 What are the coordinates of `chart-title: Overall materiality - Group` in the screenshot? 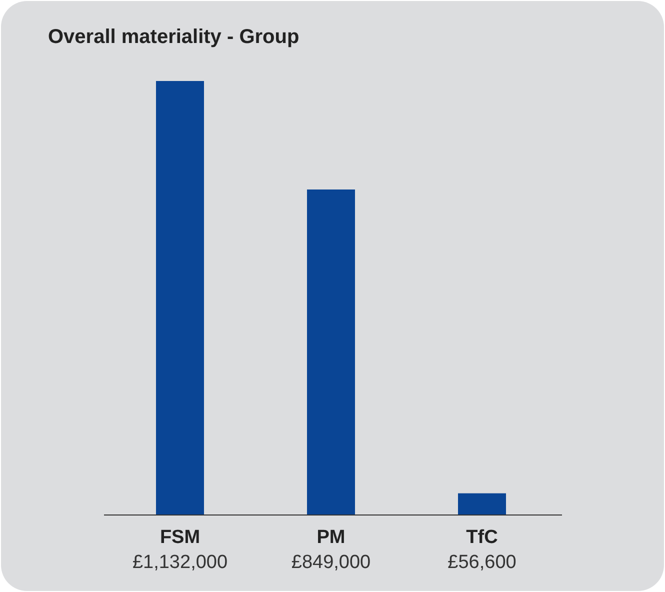 It's located at (174, 37).